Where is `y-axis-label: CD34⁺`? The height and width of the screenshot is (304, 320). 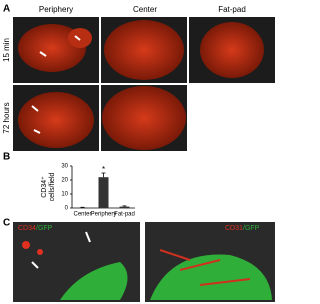
y-axis-label: CD34⁺ is located at coordinates (44, 187).